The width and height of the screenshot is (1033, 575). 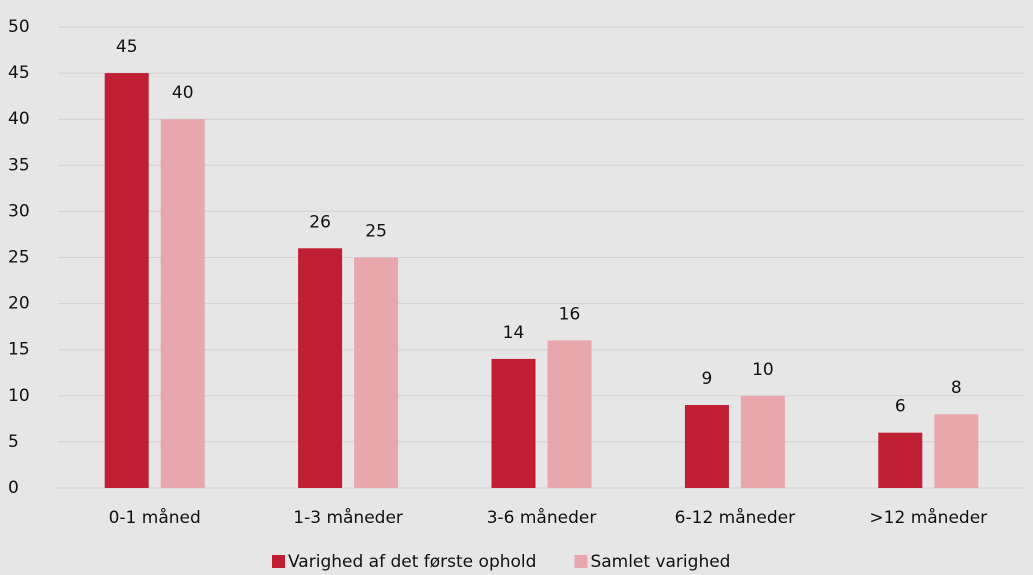 I want to click on y-tick-label: 35, so click(x=19, y=165).